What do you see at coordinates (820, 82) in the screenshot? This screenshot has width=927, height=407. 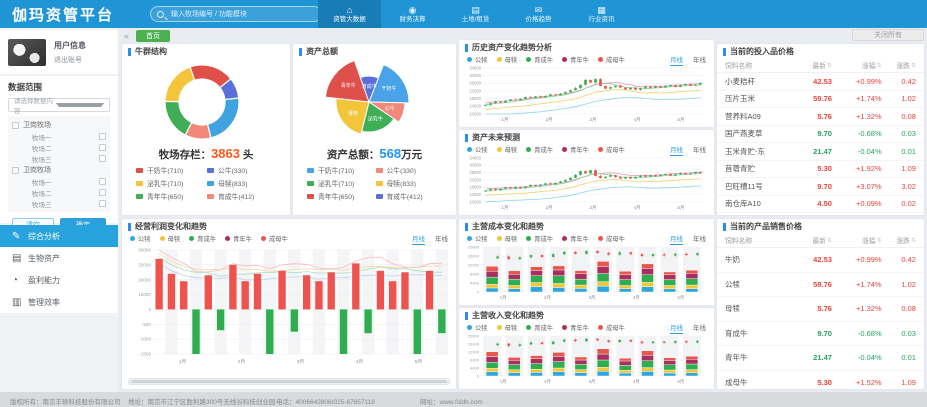 I see `table-row: 小麦秸秆 42.53 +0.99% 0.42` at bounding box center [820, 82].